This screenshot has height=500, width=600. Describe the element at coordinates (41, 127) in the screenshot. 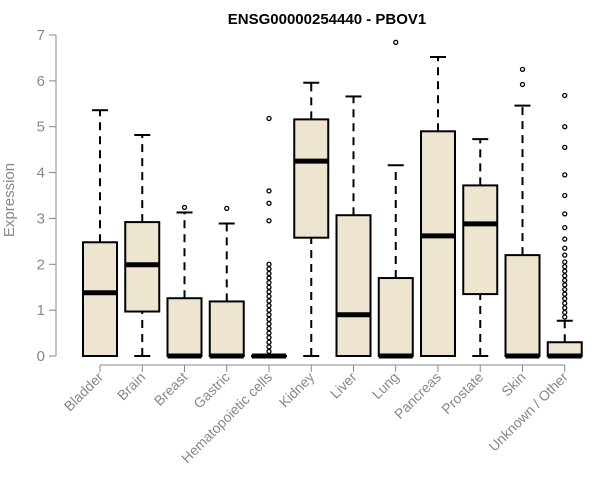

I see `y-tick-label: 5` at that location.